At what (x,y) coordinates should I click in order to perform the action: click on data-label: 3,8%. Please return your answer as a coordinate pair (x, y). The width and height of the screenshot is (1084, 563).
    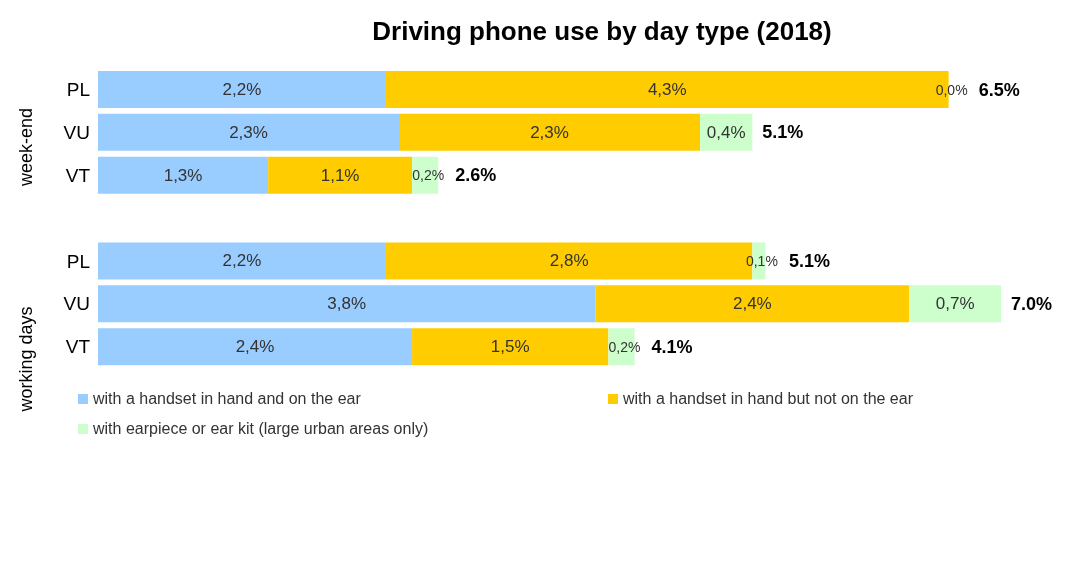
    Looking at the image, I should click on (347, 304).